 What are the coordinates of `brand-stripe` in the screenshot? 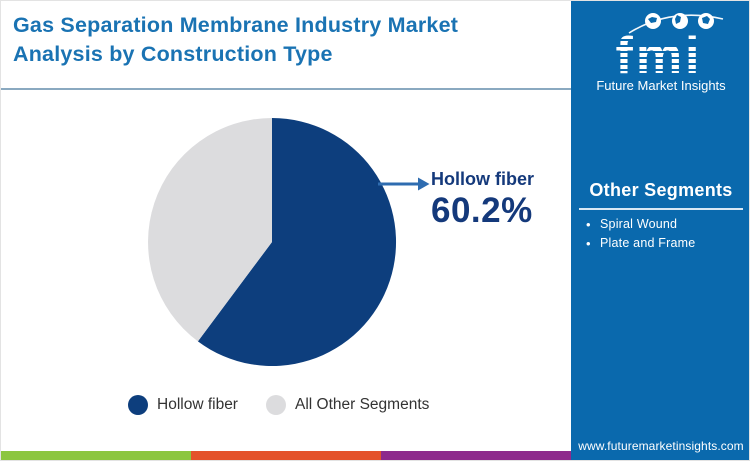 It's located at (286, 455).